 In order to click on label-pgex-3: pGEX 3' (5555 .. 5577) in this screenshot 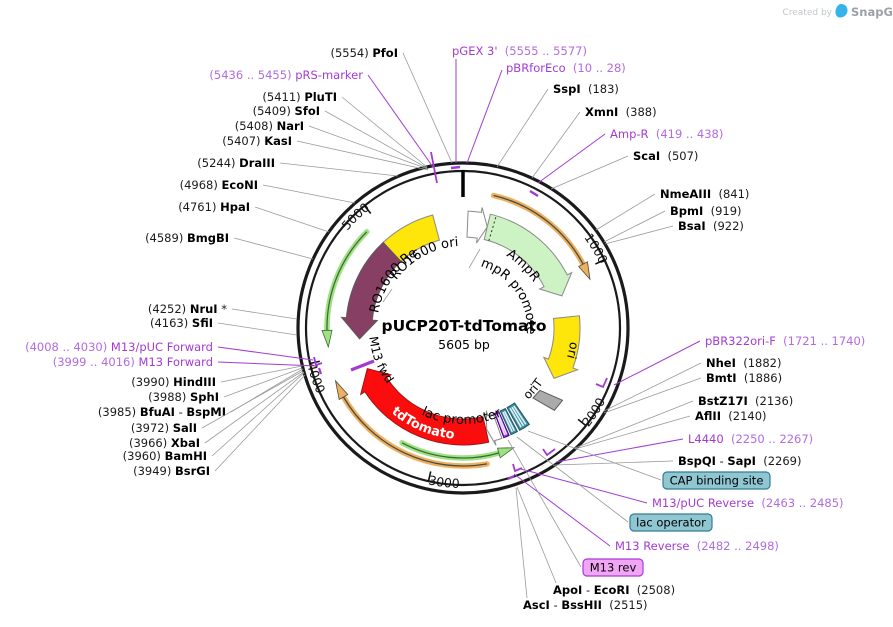, I will do `click(519, 51)`.